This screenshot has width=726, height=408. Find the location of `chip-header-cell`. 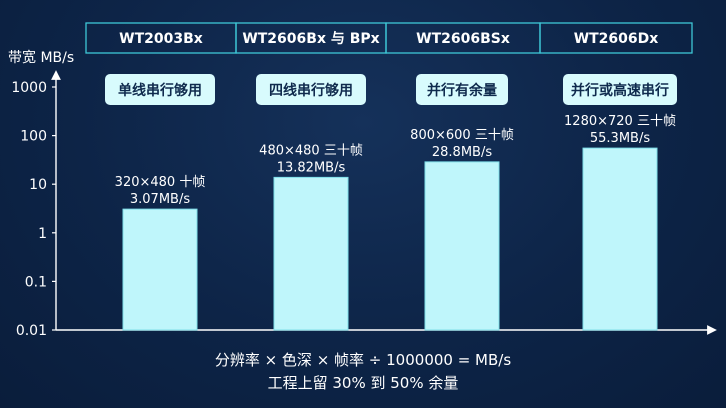

chip-header-cell is located at coordinates (616, 38).